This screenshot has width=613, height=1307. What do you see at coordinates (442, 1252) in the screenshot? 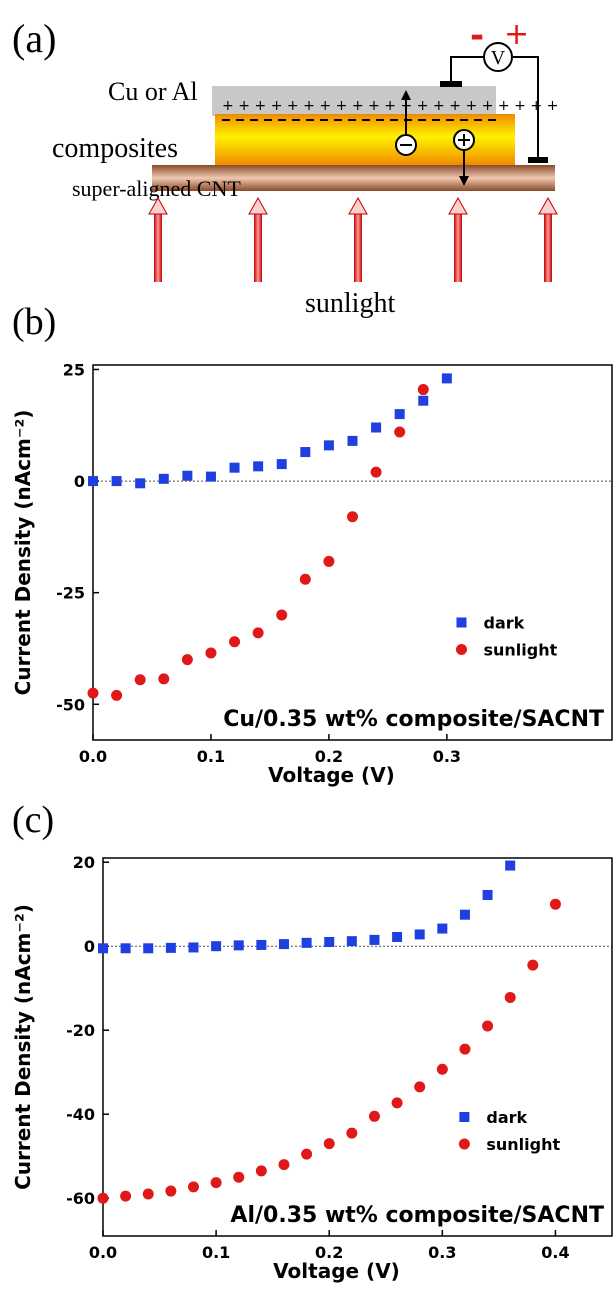
I see `x-tick-label: 0.3` at bounding box center [442, 1252].